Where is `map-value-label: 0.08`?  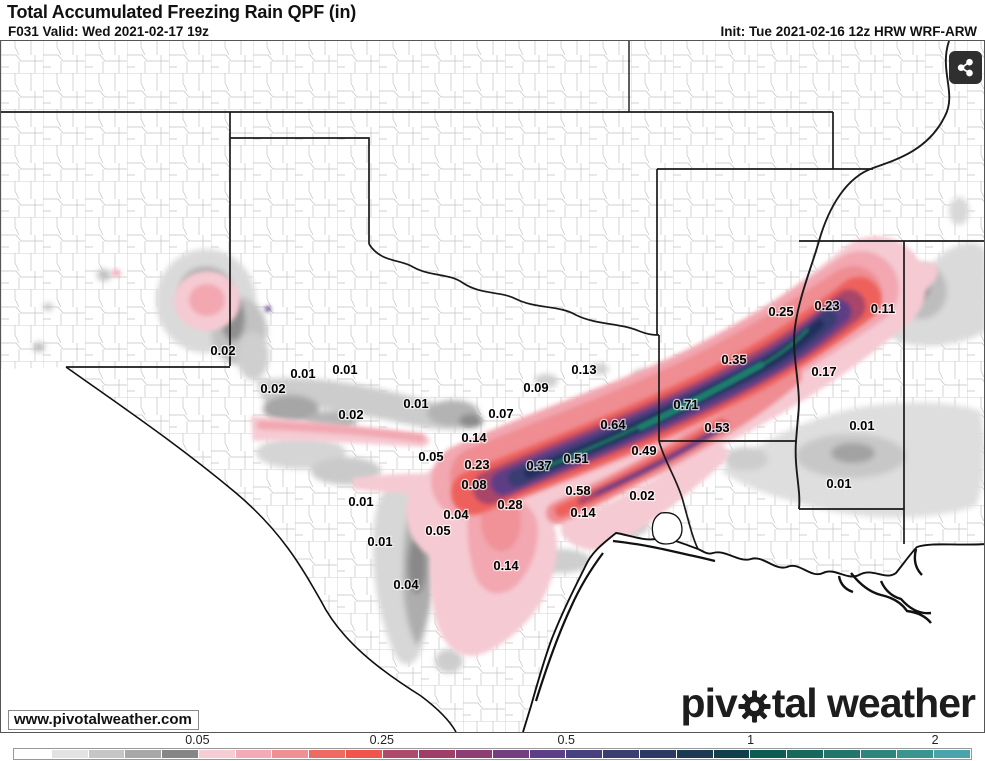 map-value-label: 0.08 is located at coordinates (473, 484).